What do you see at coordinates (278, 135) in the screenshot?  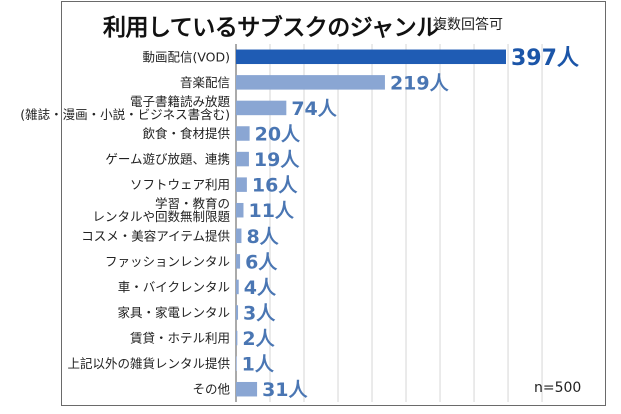 I see `value-label: 20人` at bounding box center [278, 135].